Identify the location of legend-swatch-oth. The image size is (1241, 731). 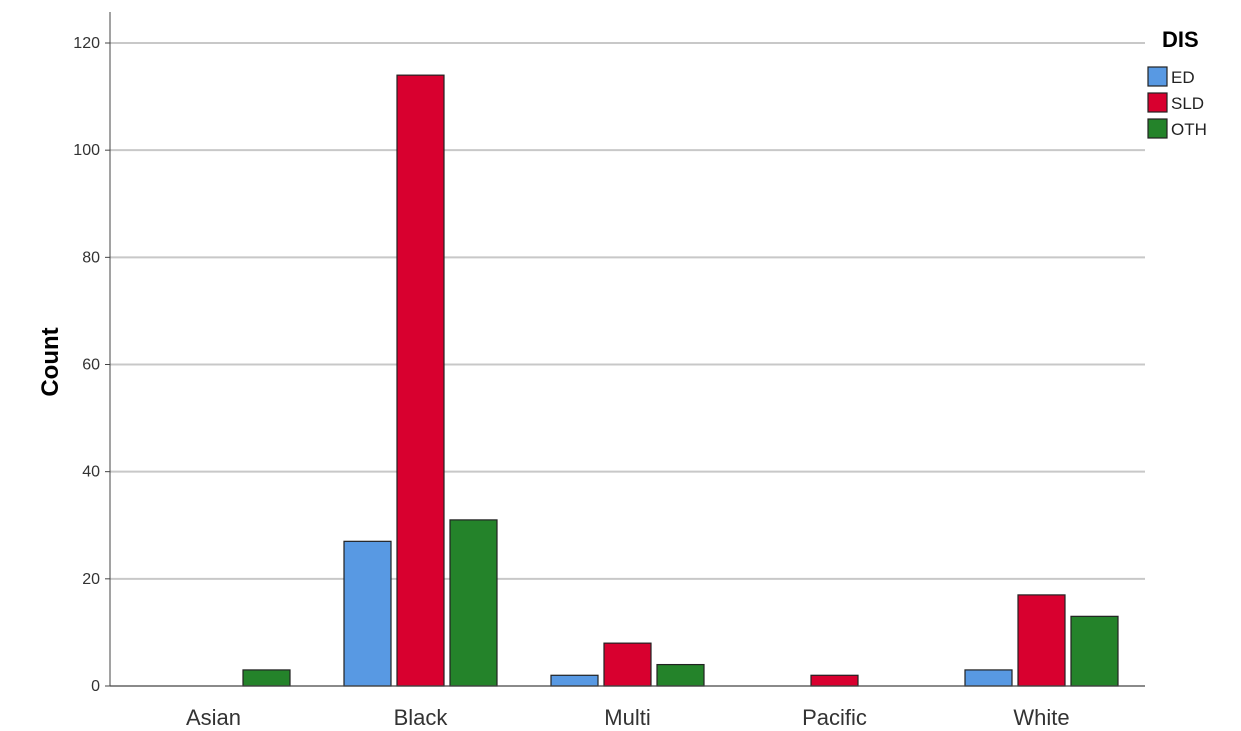
(1157, 128).